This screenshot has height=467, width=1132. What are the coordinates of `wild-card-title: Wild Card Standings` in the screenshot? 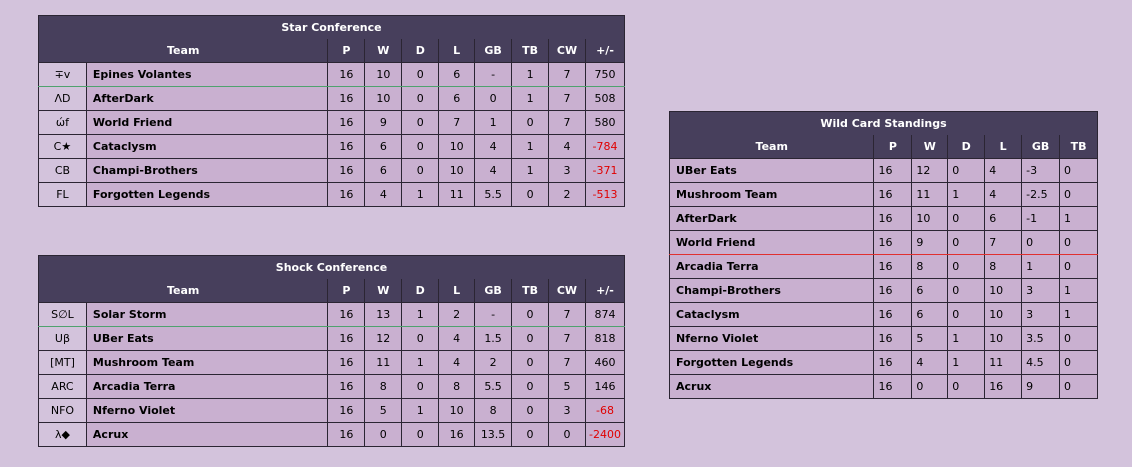 It's located at (883, 123).